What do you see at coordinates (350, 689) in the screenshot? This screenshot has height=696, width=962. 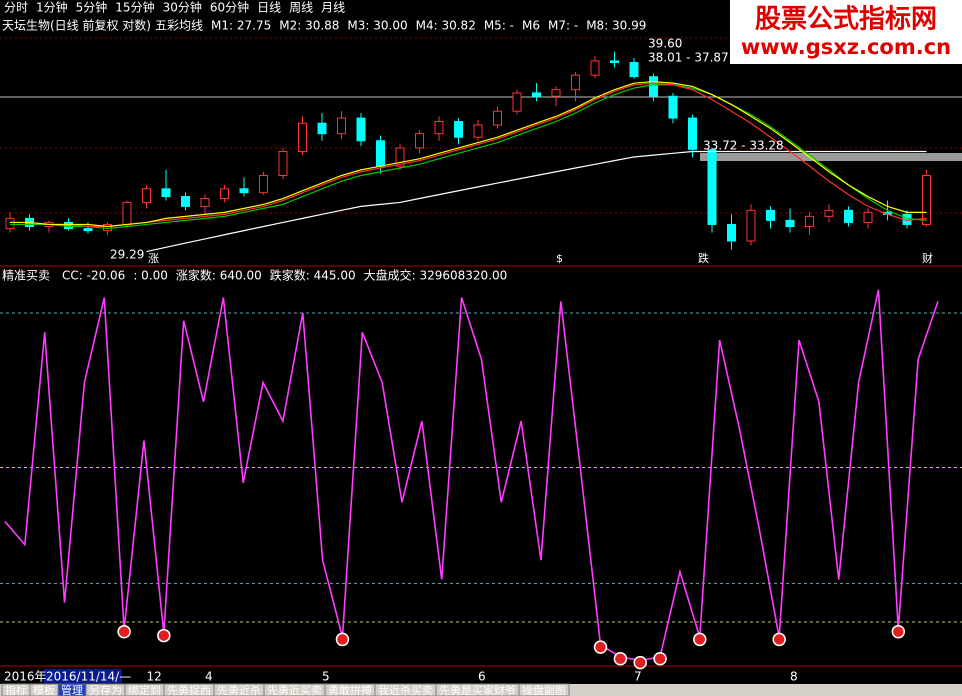 I see `formula-tab: 勇敢拼搏` at bounding box center [350, 689].